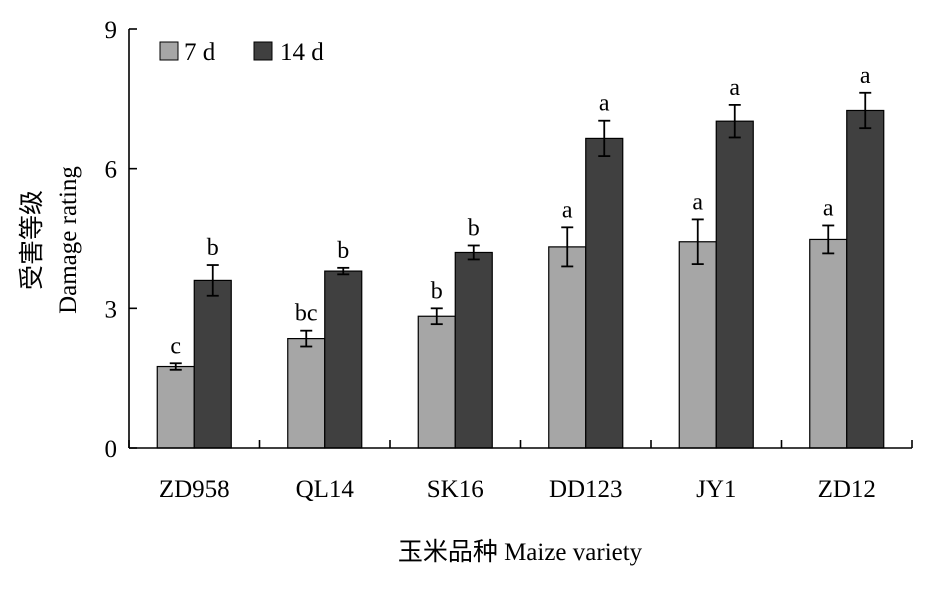 This screenshot has height=590, width=933. Describe the element at coordinates (68, 240) in the screenshot. I see `y-axis-title-en: Damage rating` at that location.